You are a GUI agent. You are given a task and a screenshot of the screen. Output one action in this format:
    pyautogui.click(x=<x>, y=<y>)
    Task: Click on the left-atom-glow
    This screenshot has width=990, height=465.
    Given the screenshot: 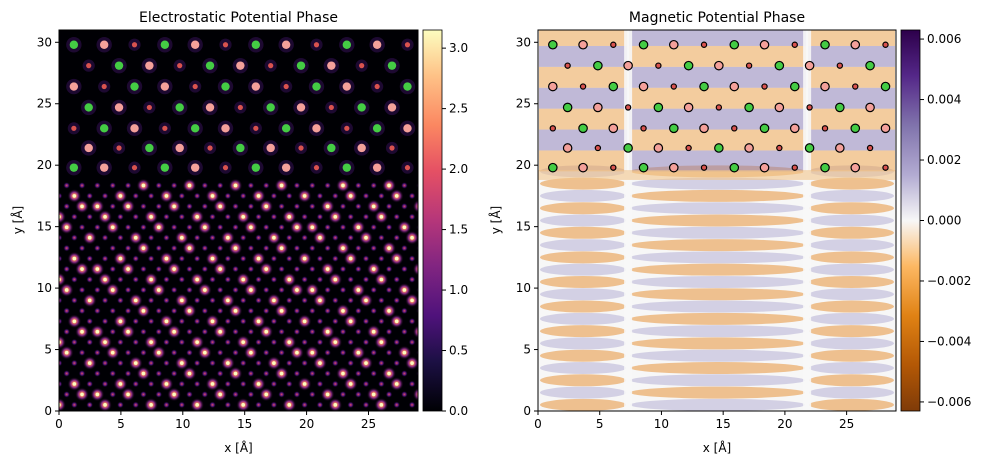 What is the action you would take?
    pyautogui.click(x=62, y=279)
    